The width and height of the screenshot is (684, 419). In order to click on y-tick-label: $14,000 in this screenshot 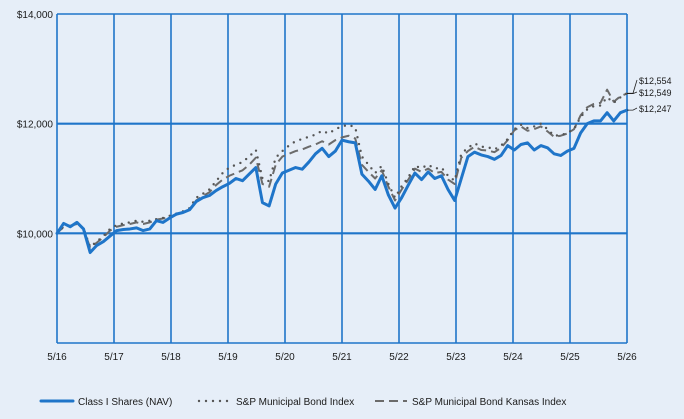, I will do `click(35, 15)`.